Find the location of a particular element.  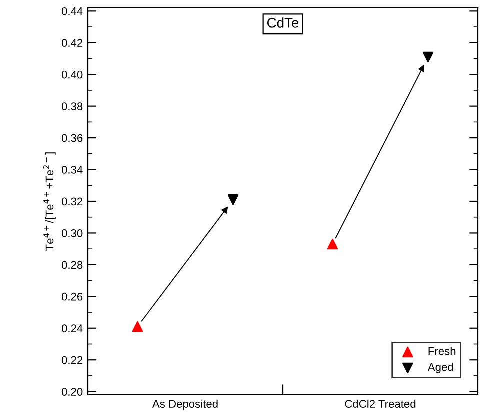

y-tick-label: 0.22 is located at coordinates (72, 360).